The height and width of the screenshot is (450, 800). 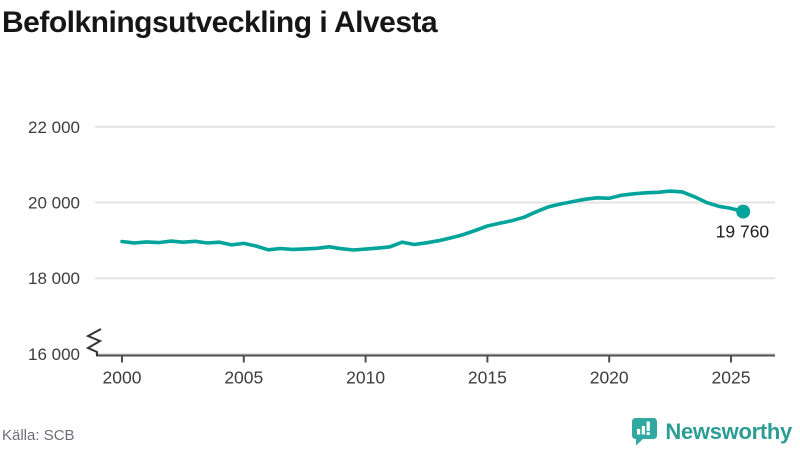 What do you see at coordinates (609, 378) in the screenshot?
I see `x-axis-tick-label: 2020` at bounding box center [609, 378].